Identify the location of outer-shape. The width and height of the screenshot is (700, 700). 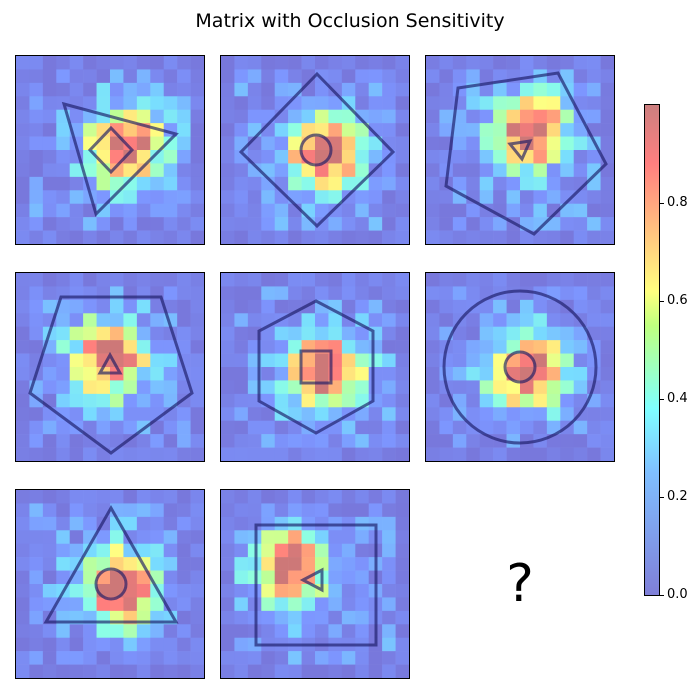
(316, 367).